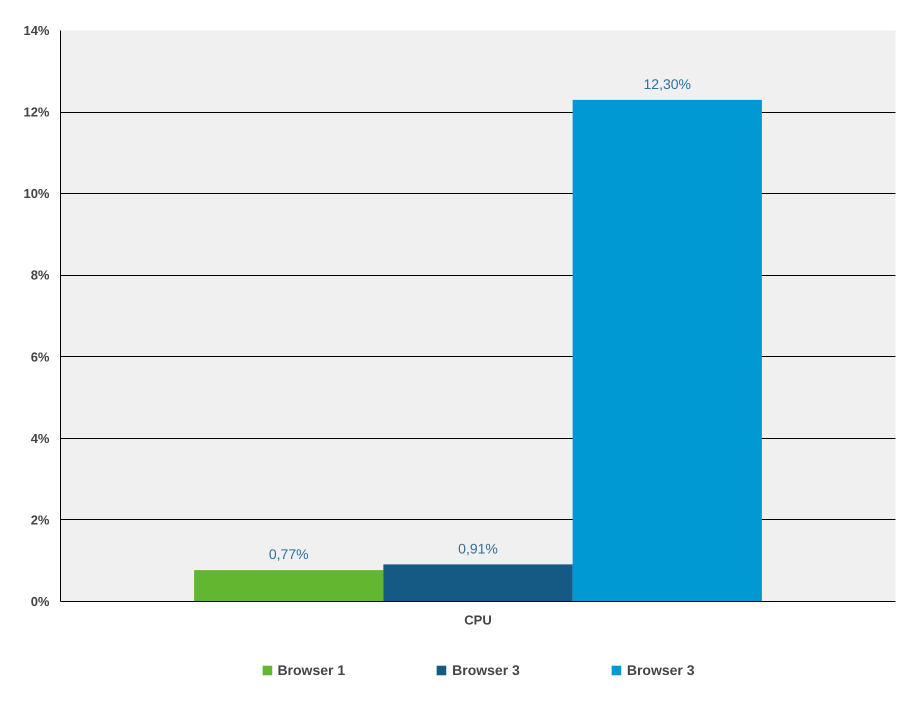 This screenshot has height=727, width=915. What do you see at coordinates (40, 356) in the screenshot?
I see `y-tick-label: 6%` at bounding box center [40, 356].